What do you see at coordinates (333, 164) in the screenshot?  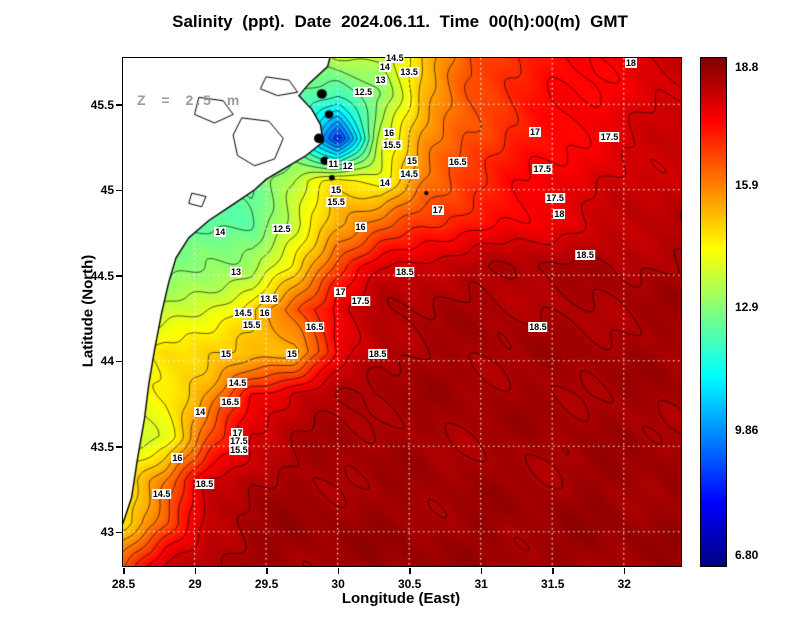 I see `contour-label: 11` at bounding box center [333, 164].